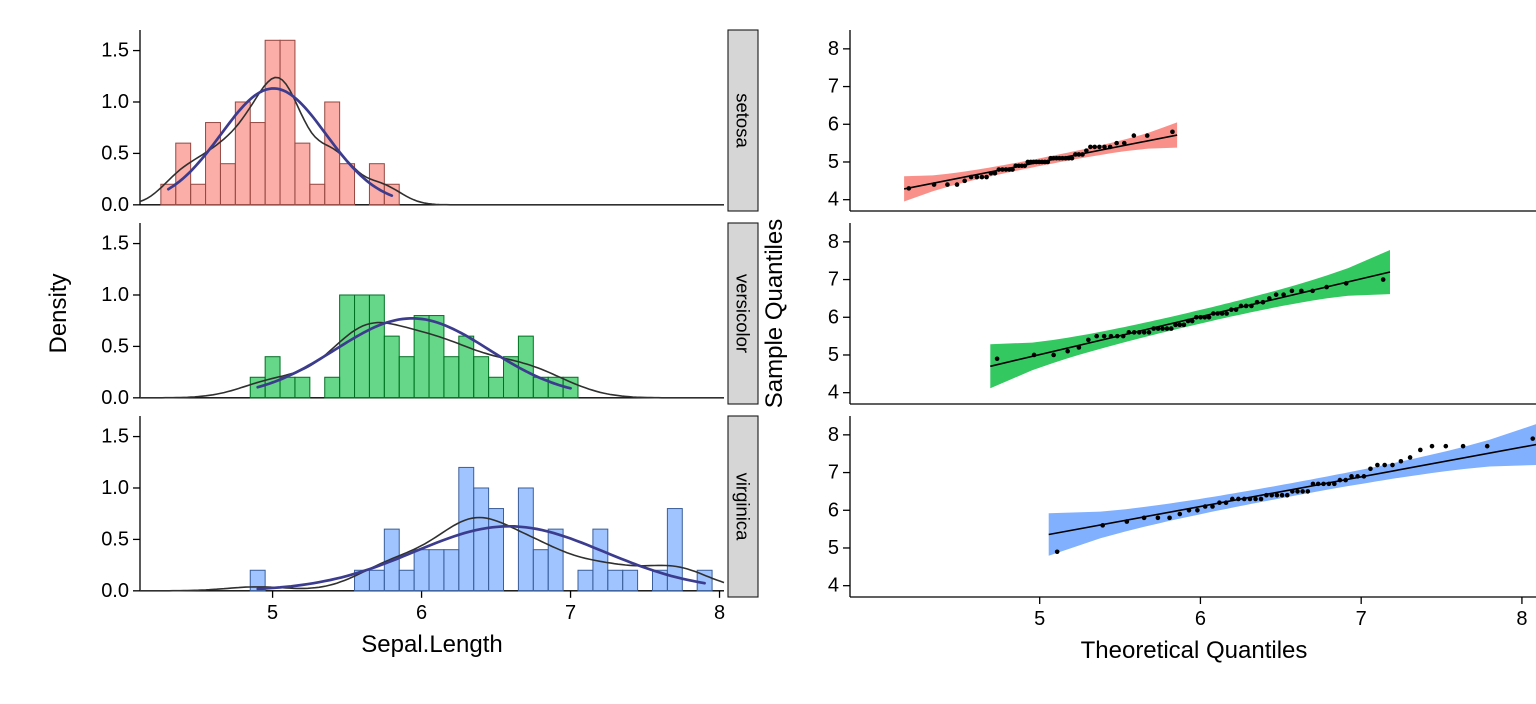 The height and width of the screenshot is (704, 1536). I want to click on x-tick-label: 7, so click(1361, 619).